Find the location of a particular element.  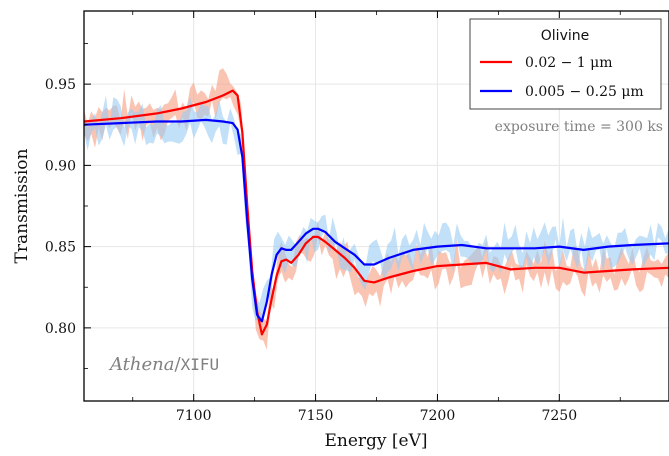

y-tick-label: 0.95 is located at coordinates (60, 85).